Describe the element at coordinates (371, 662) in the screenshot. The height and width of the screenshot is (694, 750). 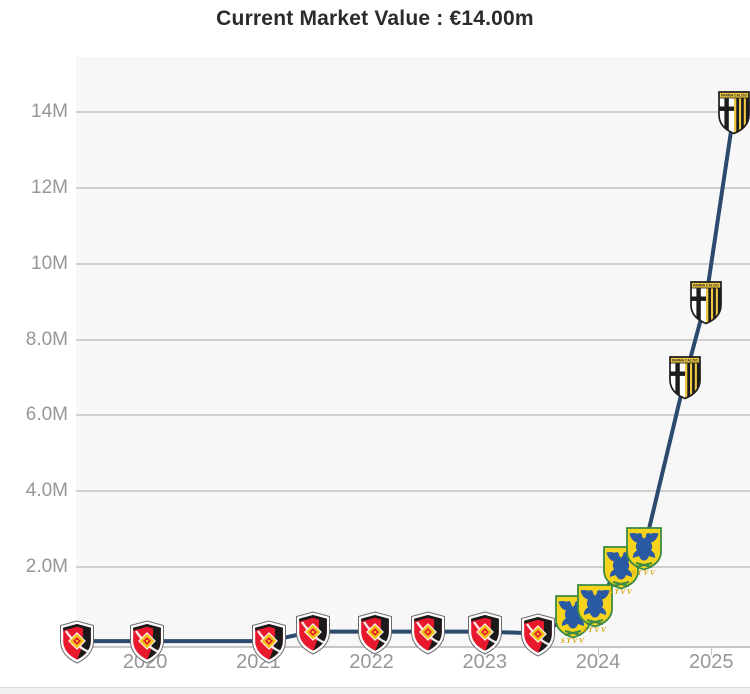
I see `x-axis-label: 2022` at that location.